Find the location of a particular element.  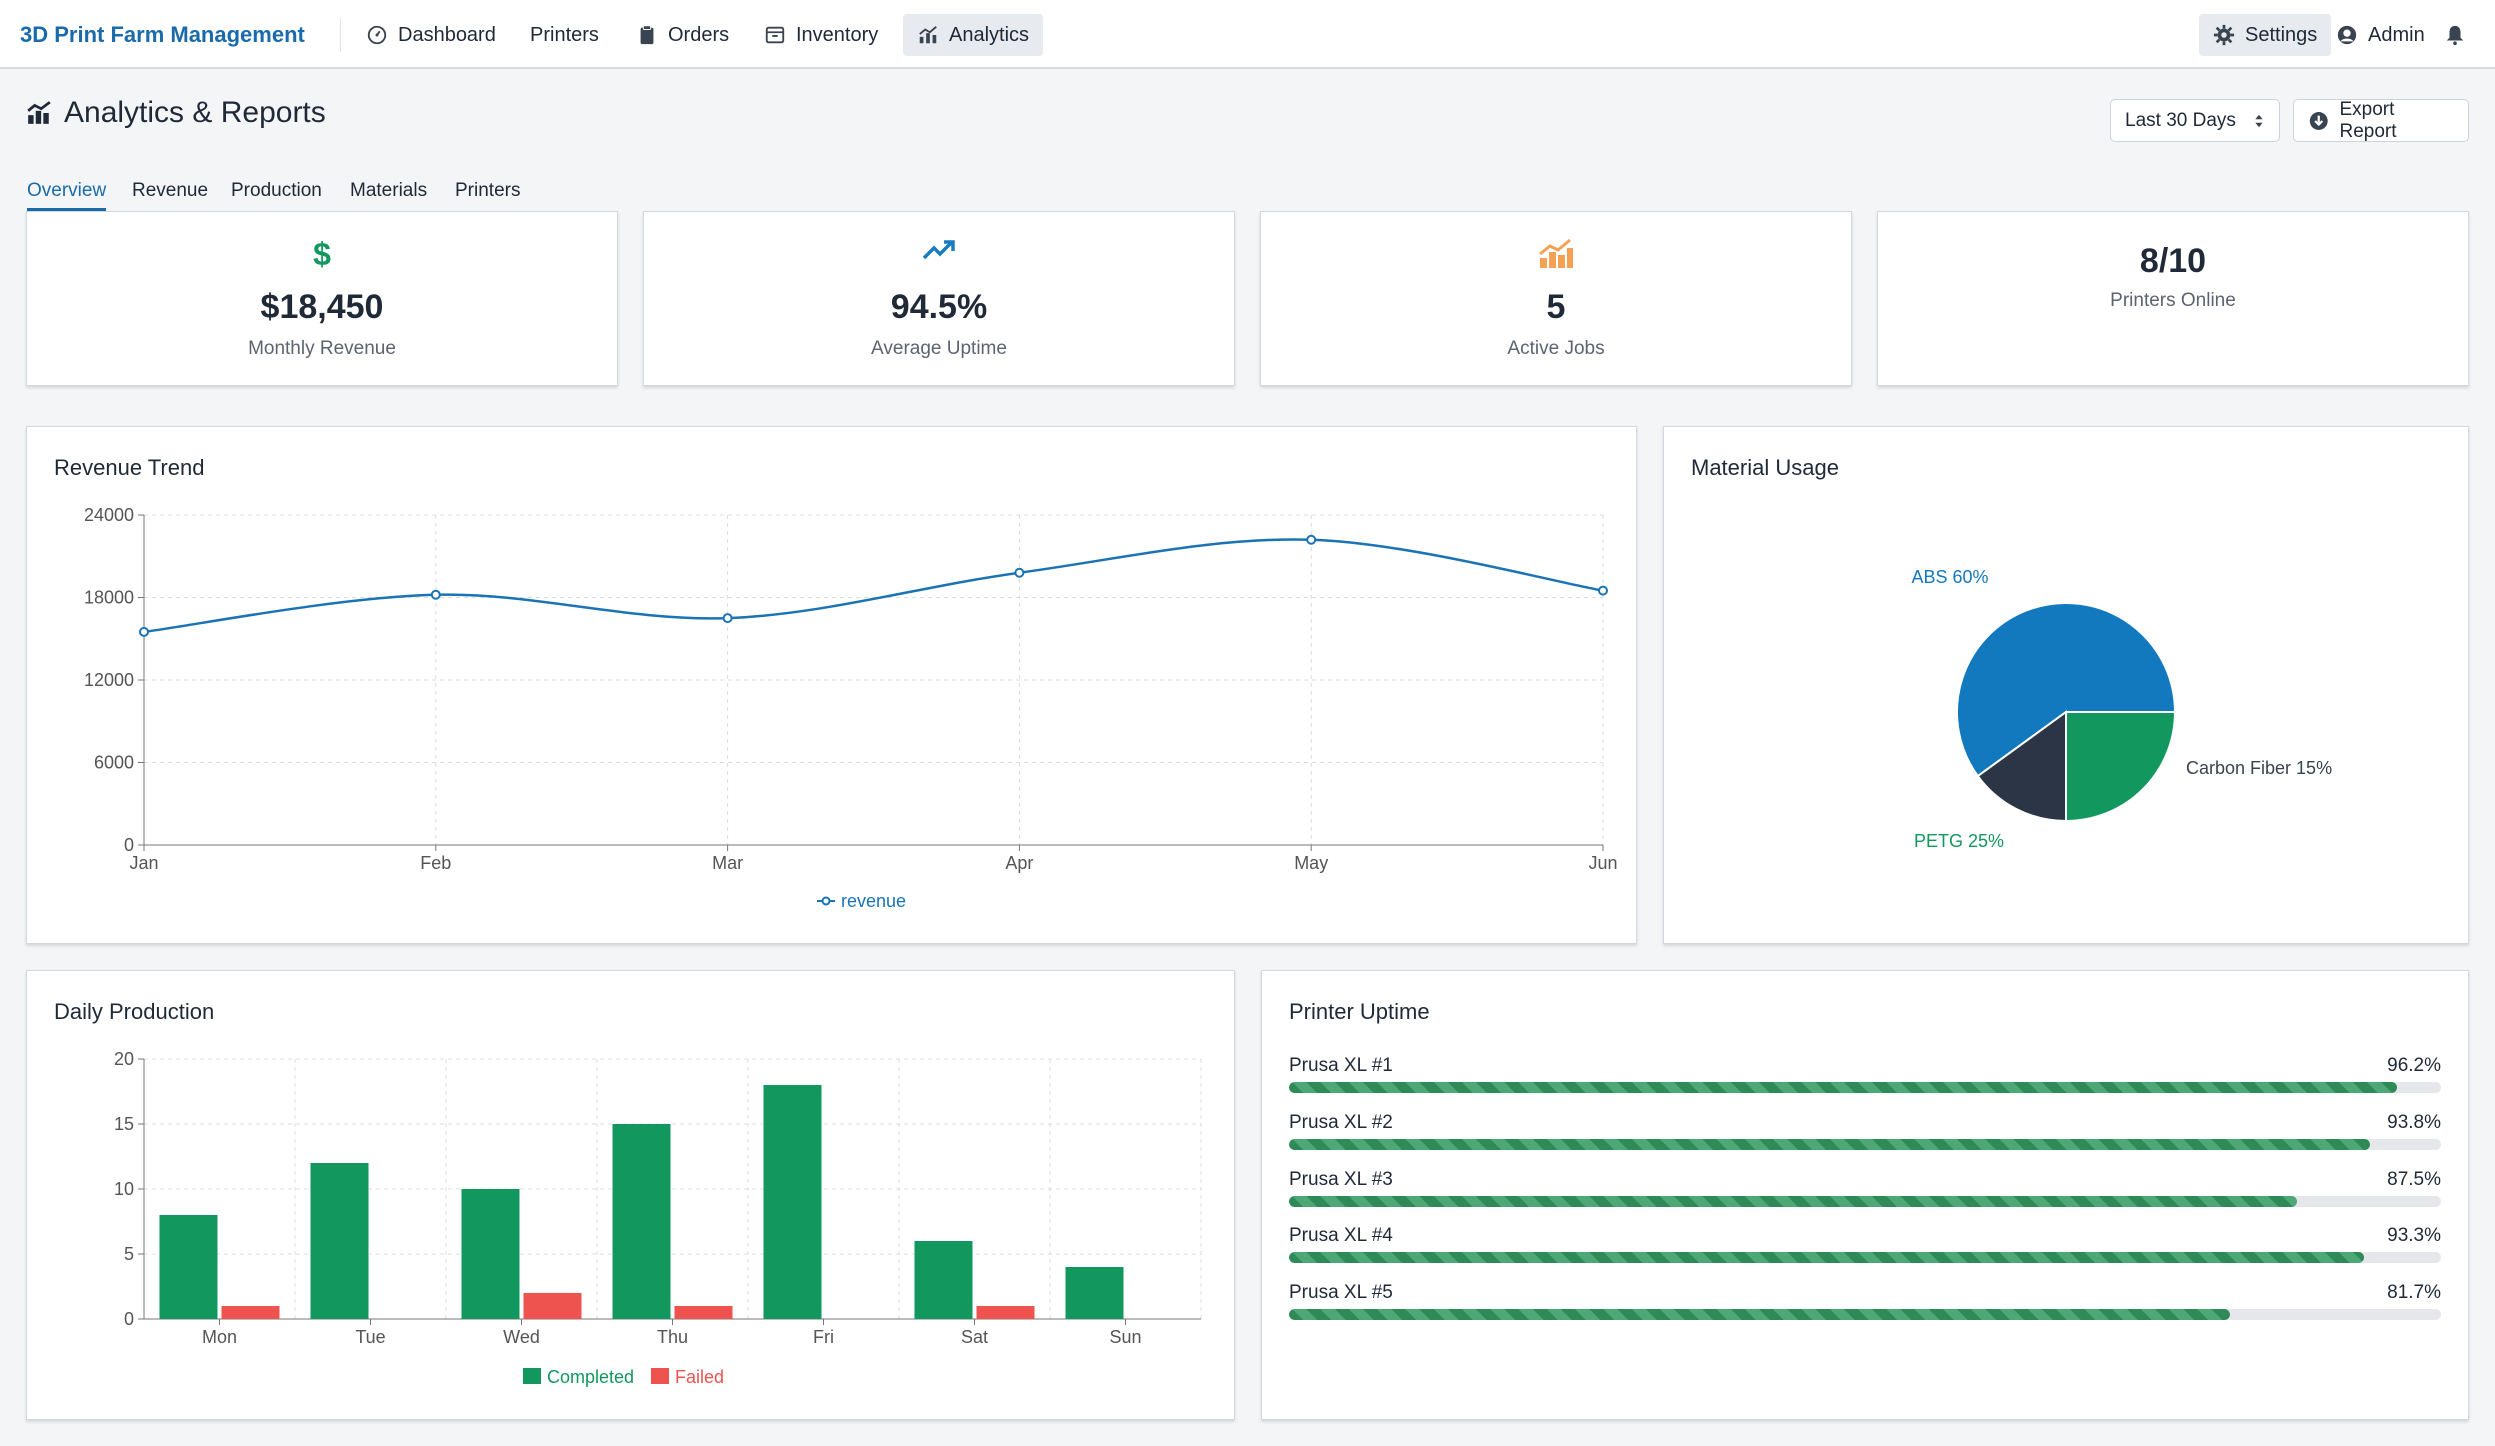

gear-icon is located at coordinates (2224, 35).